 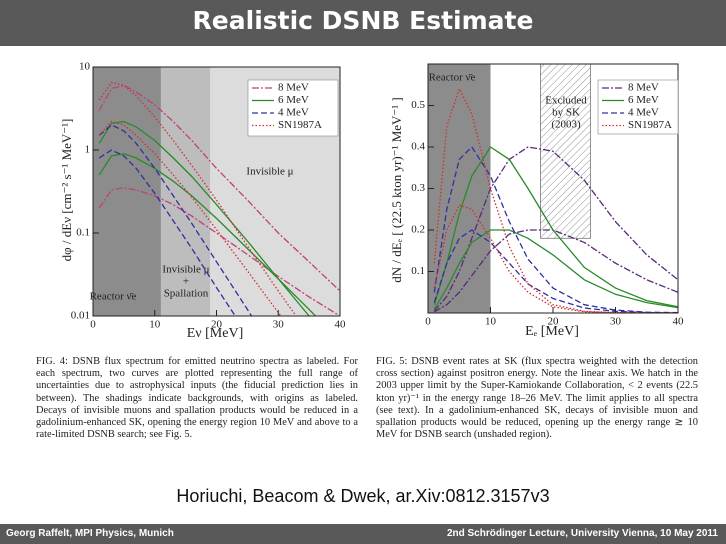 I want to click on y-axis-label: dN / dEₑ [ (22.5 kton yr)⁻¹ MeV⁻¹ ], so click(x=396, y=190).